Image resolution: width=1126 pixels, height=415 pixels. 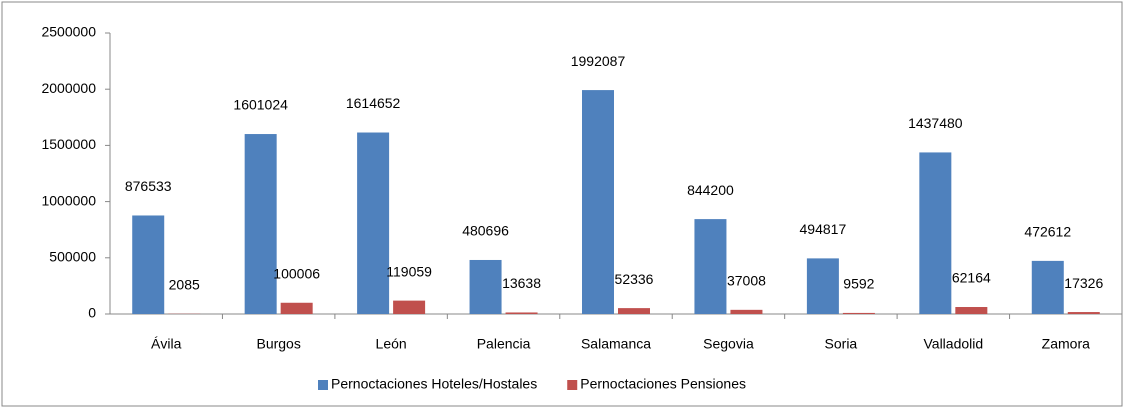 What do you see at coordinates (68, 144) in the screenshot?
I see `y-tick-label: 1500000` at bounding box center [68, 144].